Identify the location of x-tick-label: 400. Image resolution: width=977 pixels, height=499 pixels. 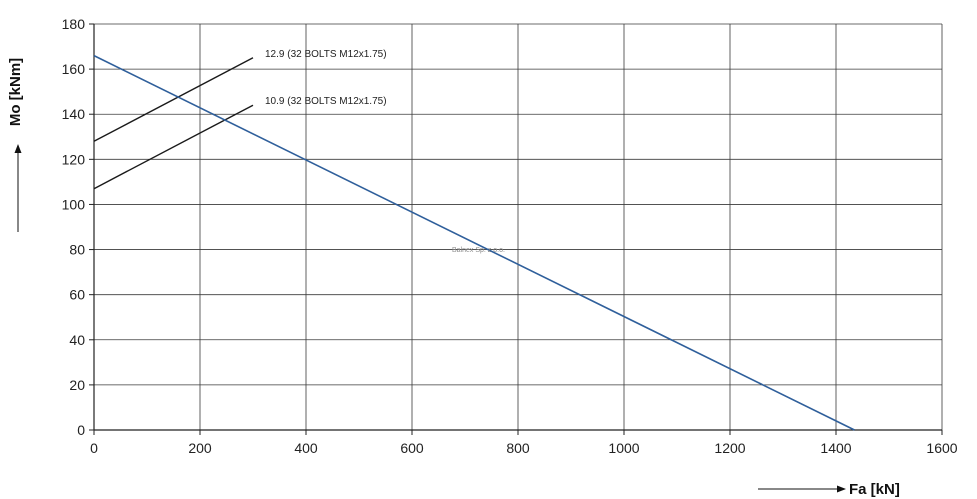
(306, 448).